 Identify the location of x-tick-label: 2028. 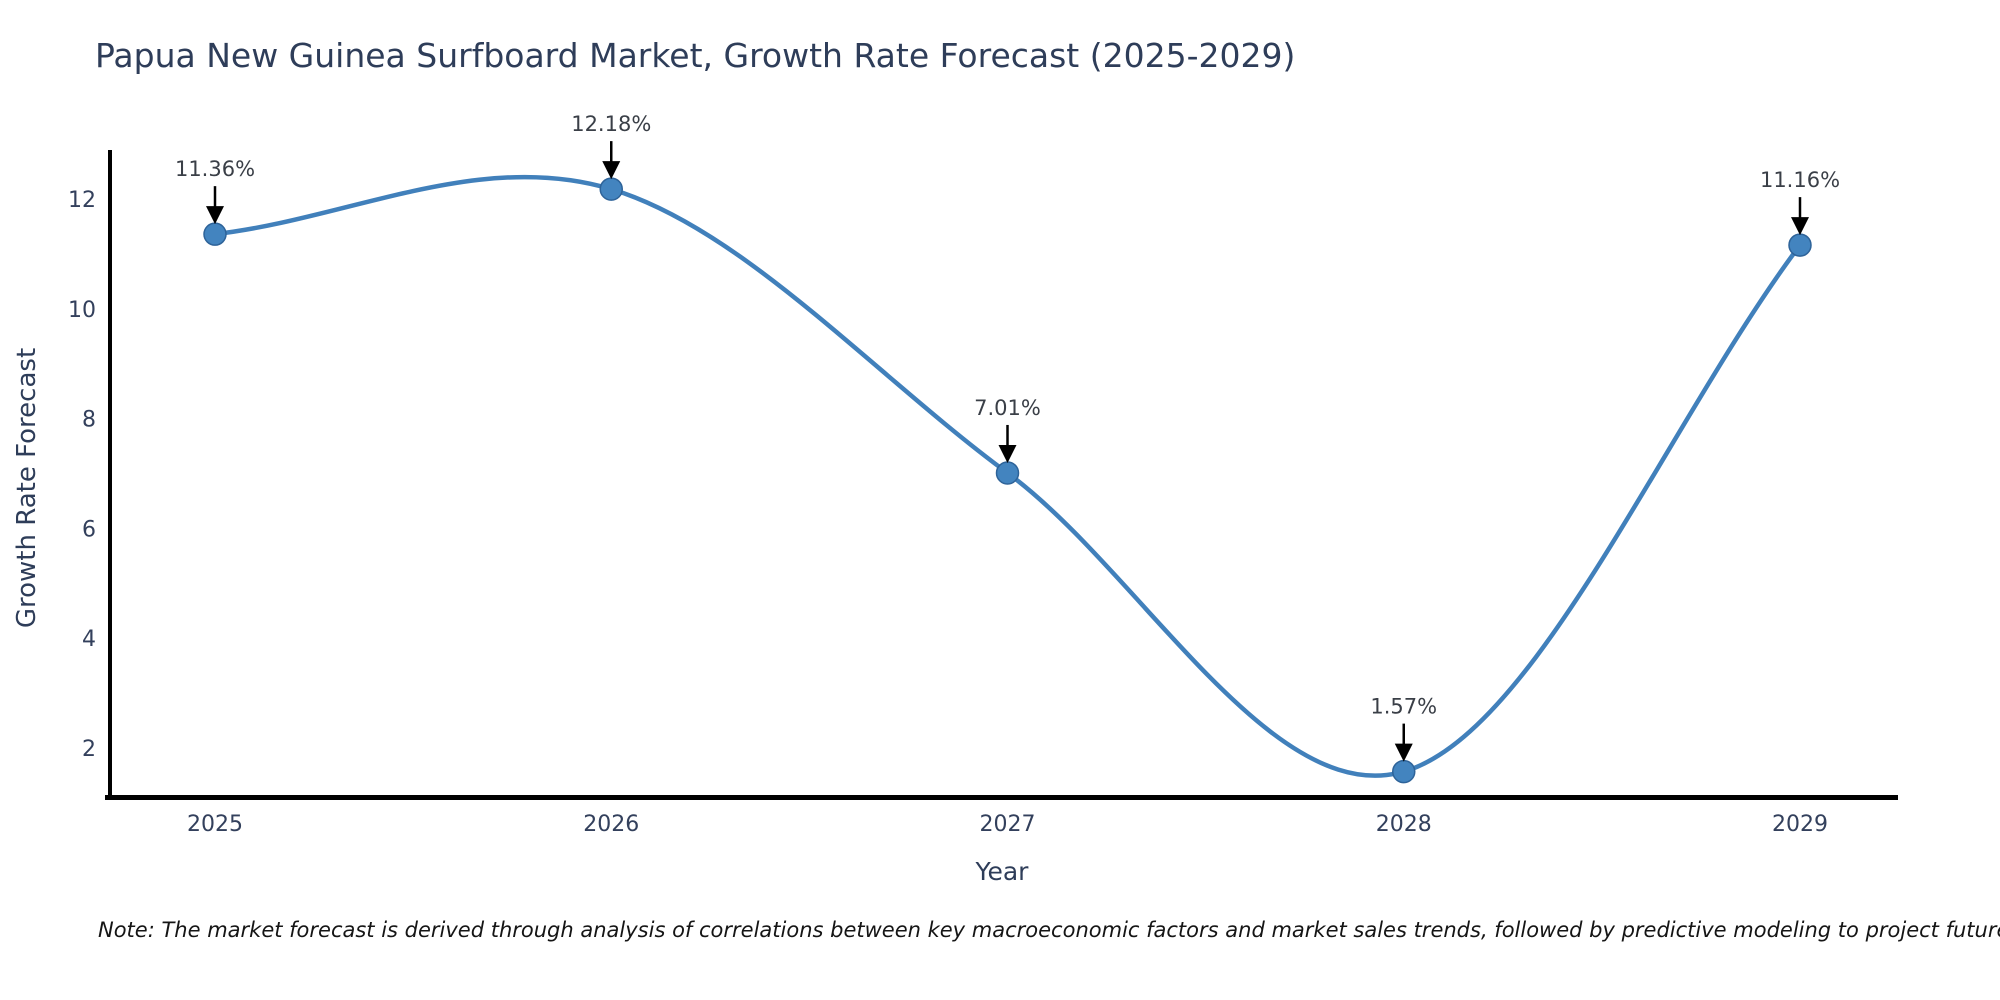
(1404, 824).